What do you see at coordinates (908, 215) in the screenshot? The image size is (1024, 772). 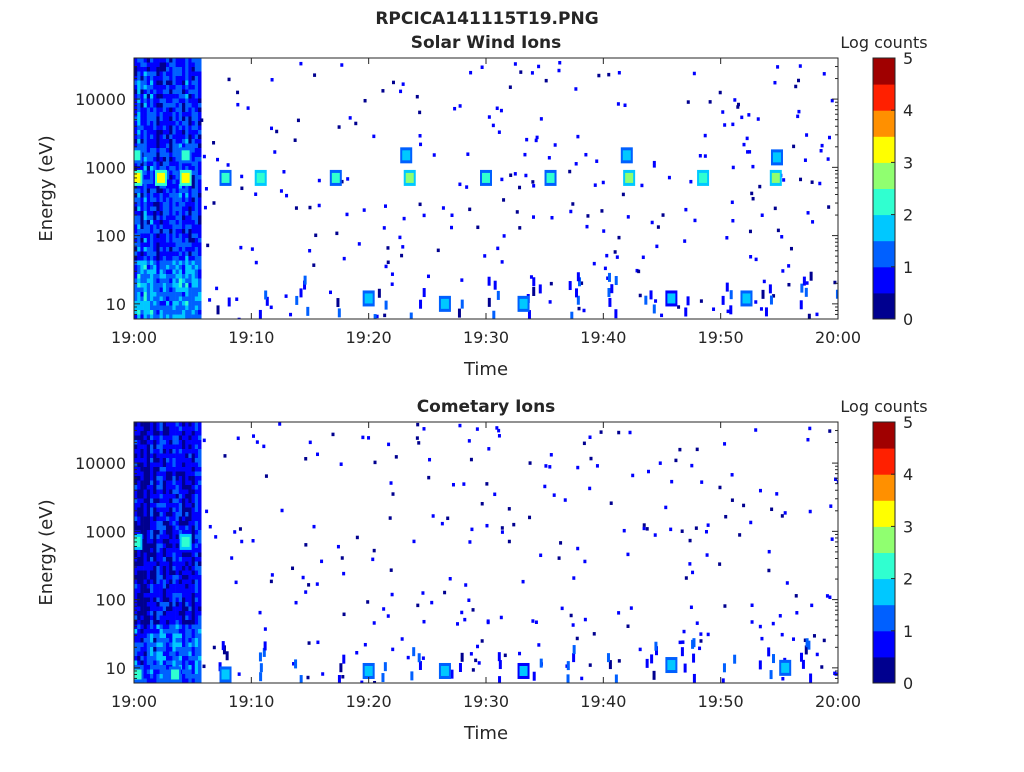 I see `colorbar-tick-label: 2` at bounding box center [908, 215].